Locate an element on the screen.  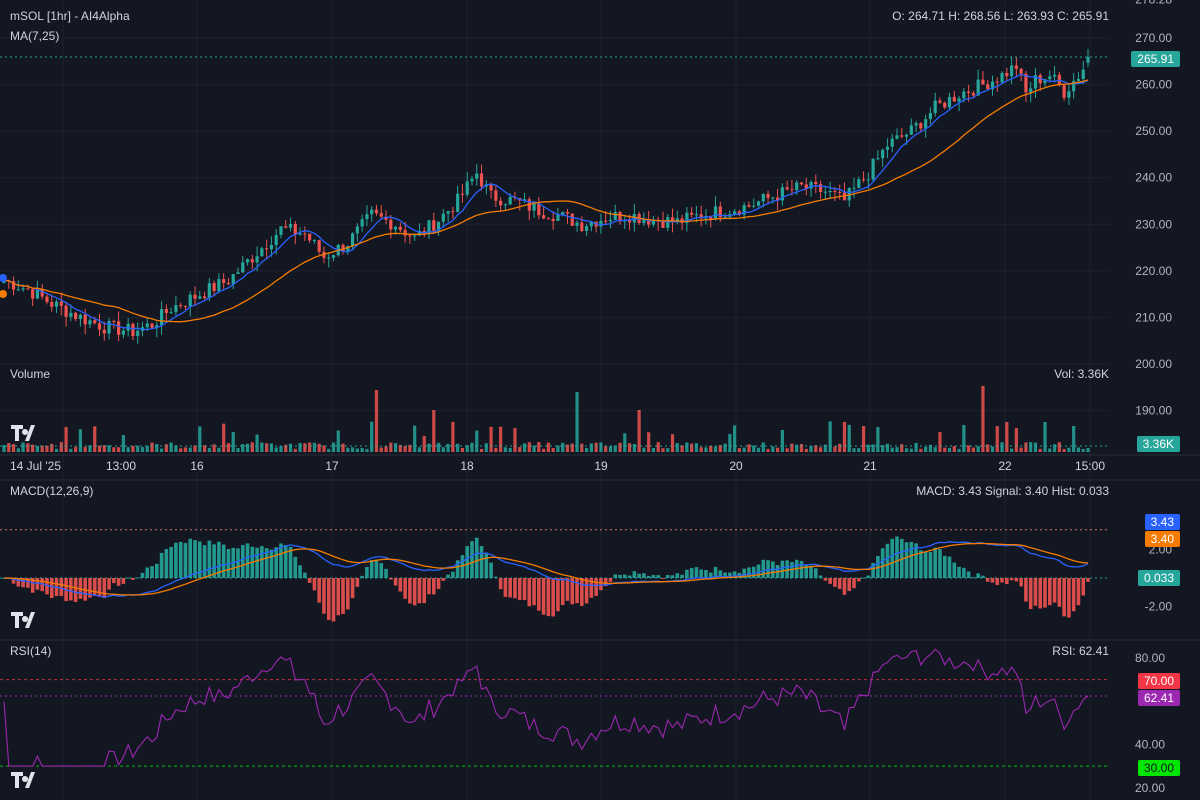
x-tick-label: 22 is located at coordinates (1005, 466).